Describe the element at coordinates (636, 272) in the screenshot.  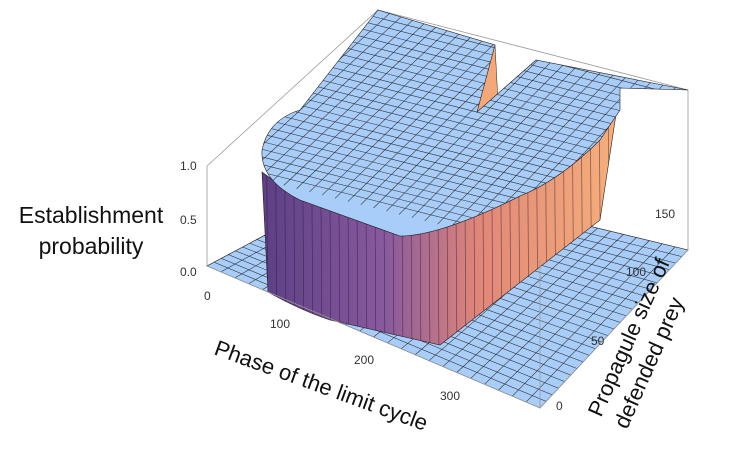
I see `y-tick-label: 100` at that location.